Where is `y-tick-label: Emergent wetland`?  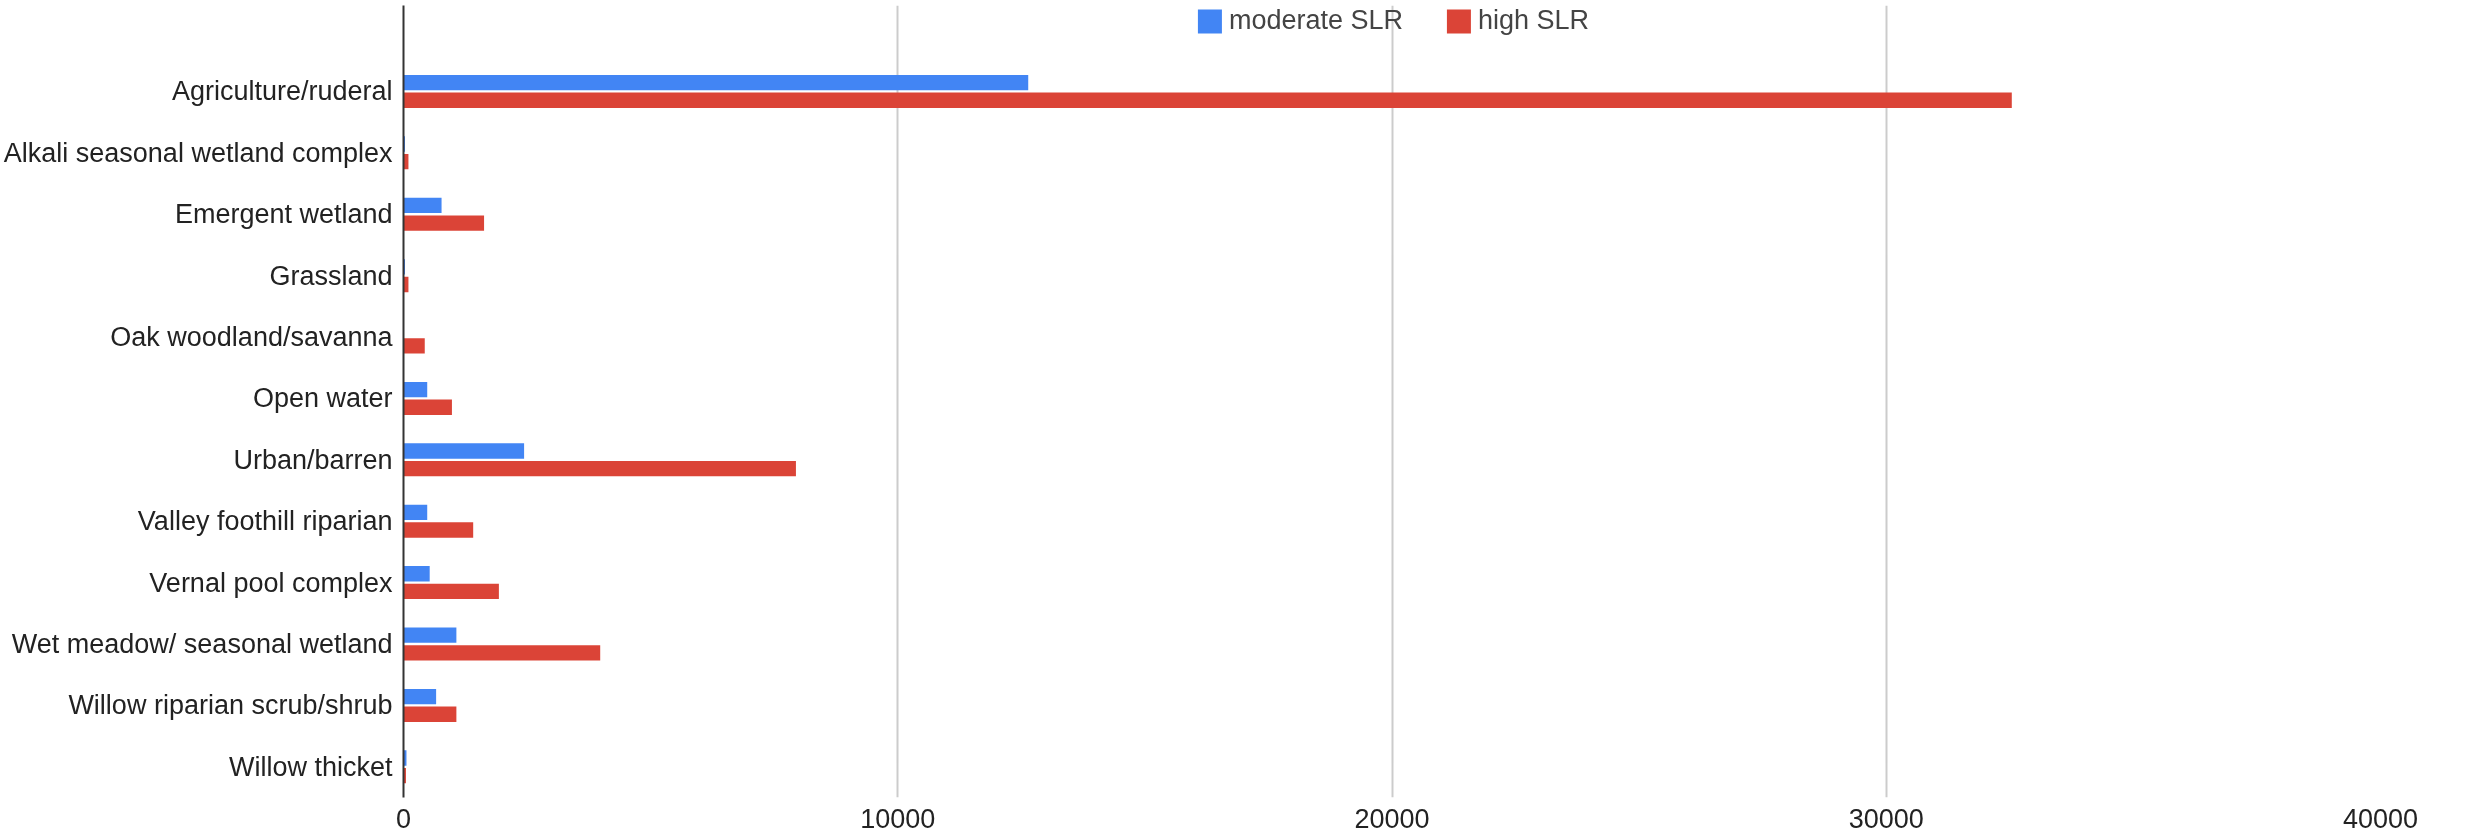 y-tick-label: Emergent wetland is located at coordinates (283, 214).